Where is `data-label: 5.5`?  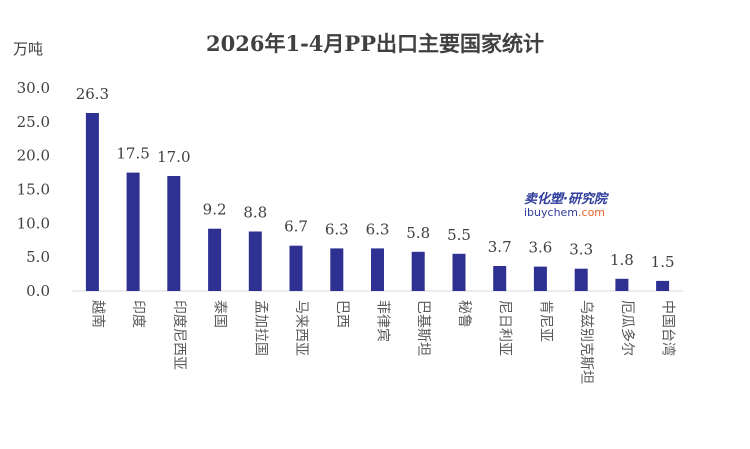
data-label: 5.5 is located at coordinates (459, 235).